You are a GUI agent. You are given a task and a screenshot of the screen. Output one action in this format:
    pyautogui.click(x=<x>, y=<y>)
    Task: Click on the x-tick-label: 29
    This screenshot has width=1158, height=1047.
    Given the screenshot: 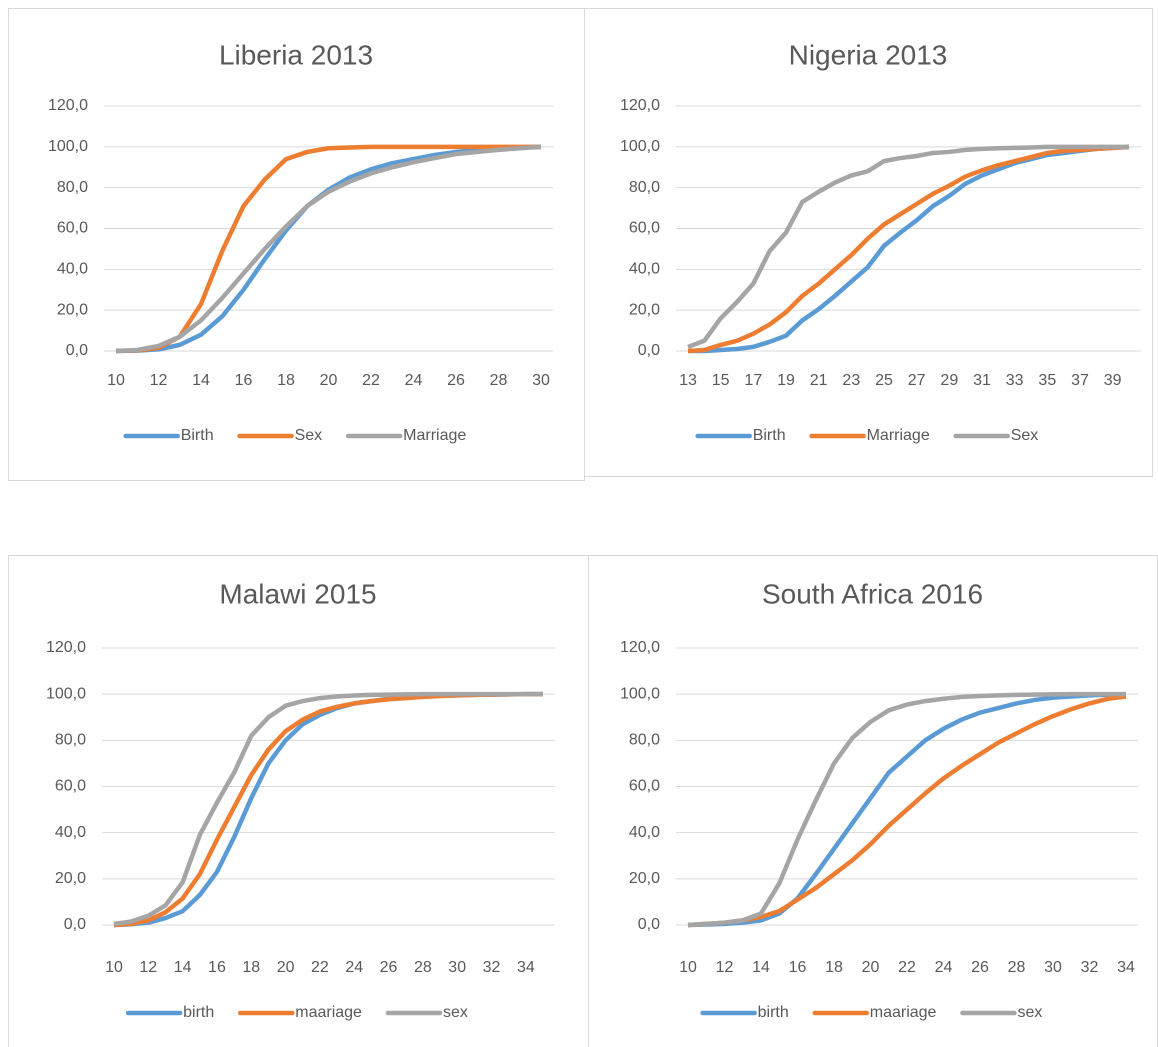 What is the action you would take?
    pyautogui.click(x=949, y=380)
    